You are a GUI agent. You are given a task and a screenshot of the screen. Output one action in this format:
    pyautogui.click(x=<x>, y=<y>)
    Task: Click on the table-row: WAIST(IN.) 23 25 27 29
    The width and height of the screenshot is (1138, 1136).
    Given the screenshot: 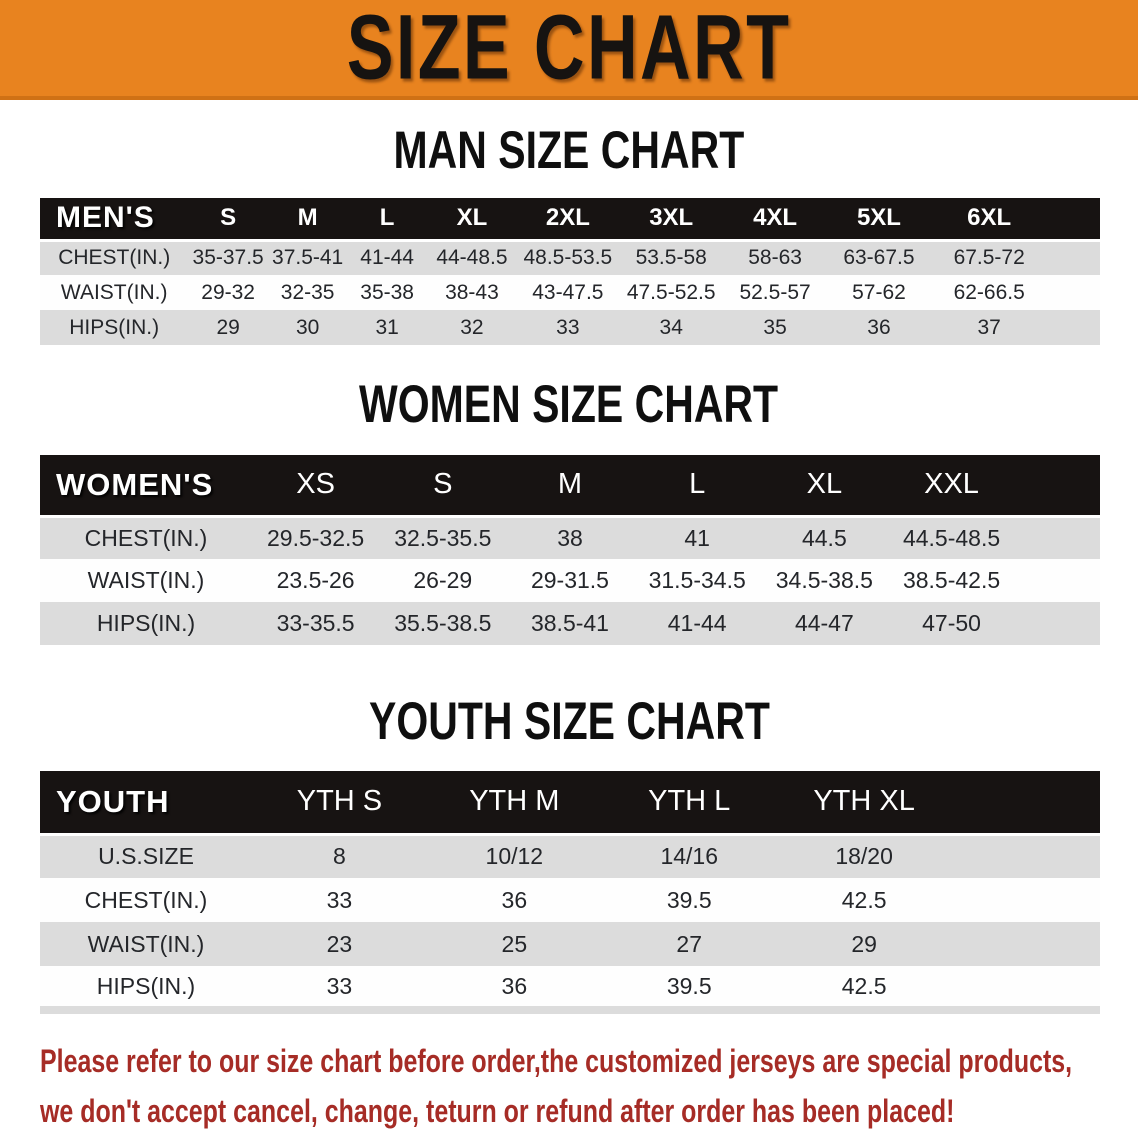 What is the action you would take?
    pyautogui.click(x=570, y=944)
    